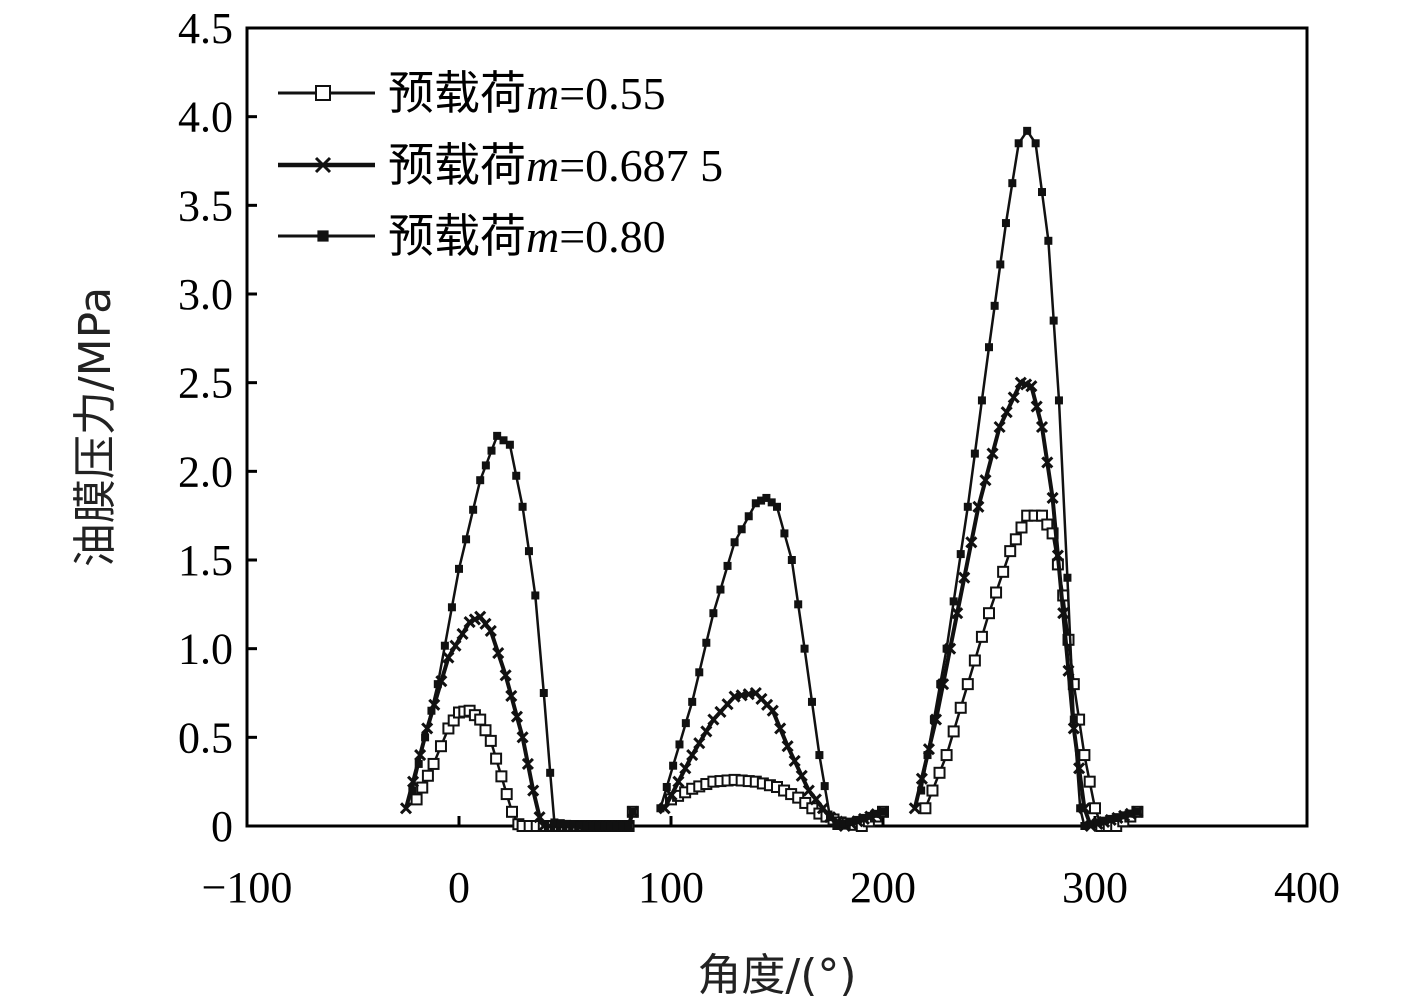 Image resolution: width=1417 pixels, height=1008 pixels. What do you see at coordinates (555, 165) in the screenshot?
I see `legend-label: 预载荷m=0.687 5` at bounding box center [555, 165].